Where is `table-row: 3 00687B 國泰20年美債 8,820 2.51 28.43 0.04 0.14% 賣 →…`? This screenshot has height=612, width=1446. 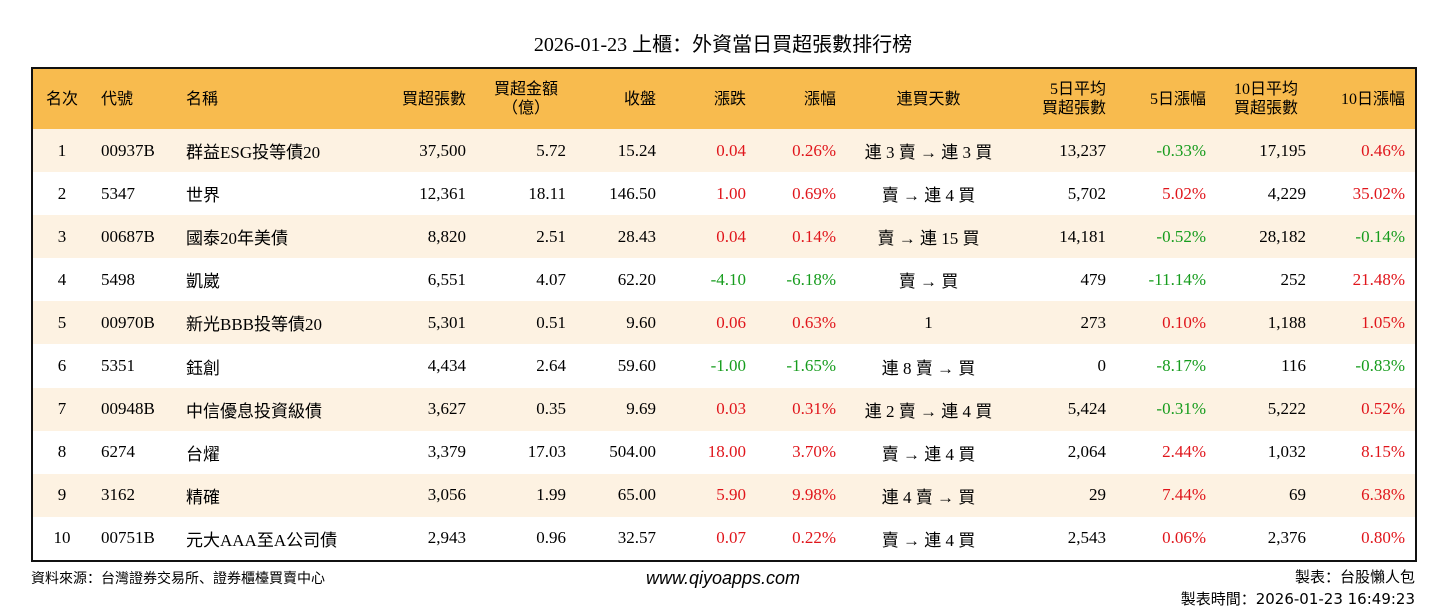 table-row: 3 00687B 國泰20年美債 8,820 2.51 28.43 0.04 0.14% 賣 →… is located at coordinates (724, 237).